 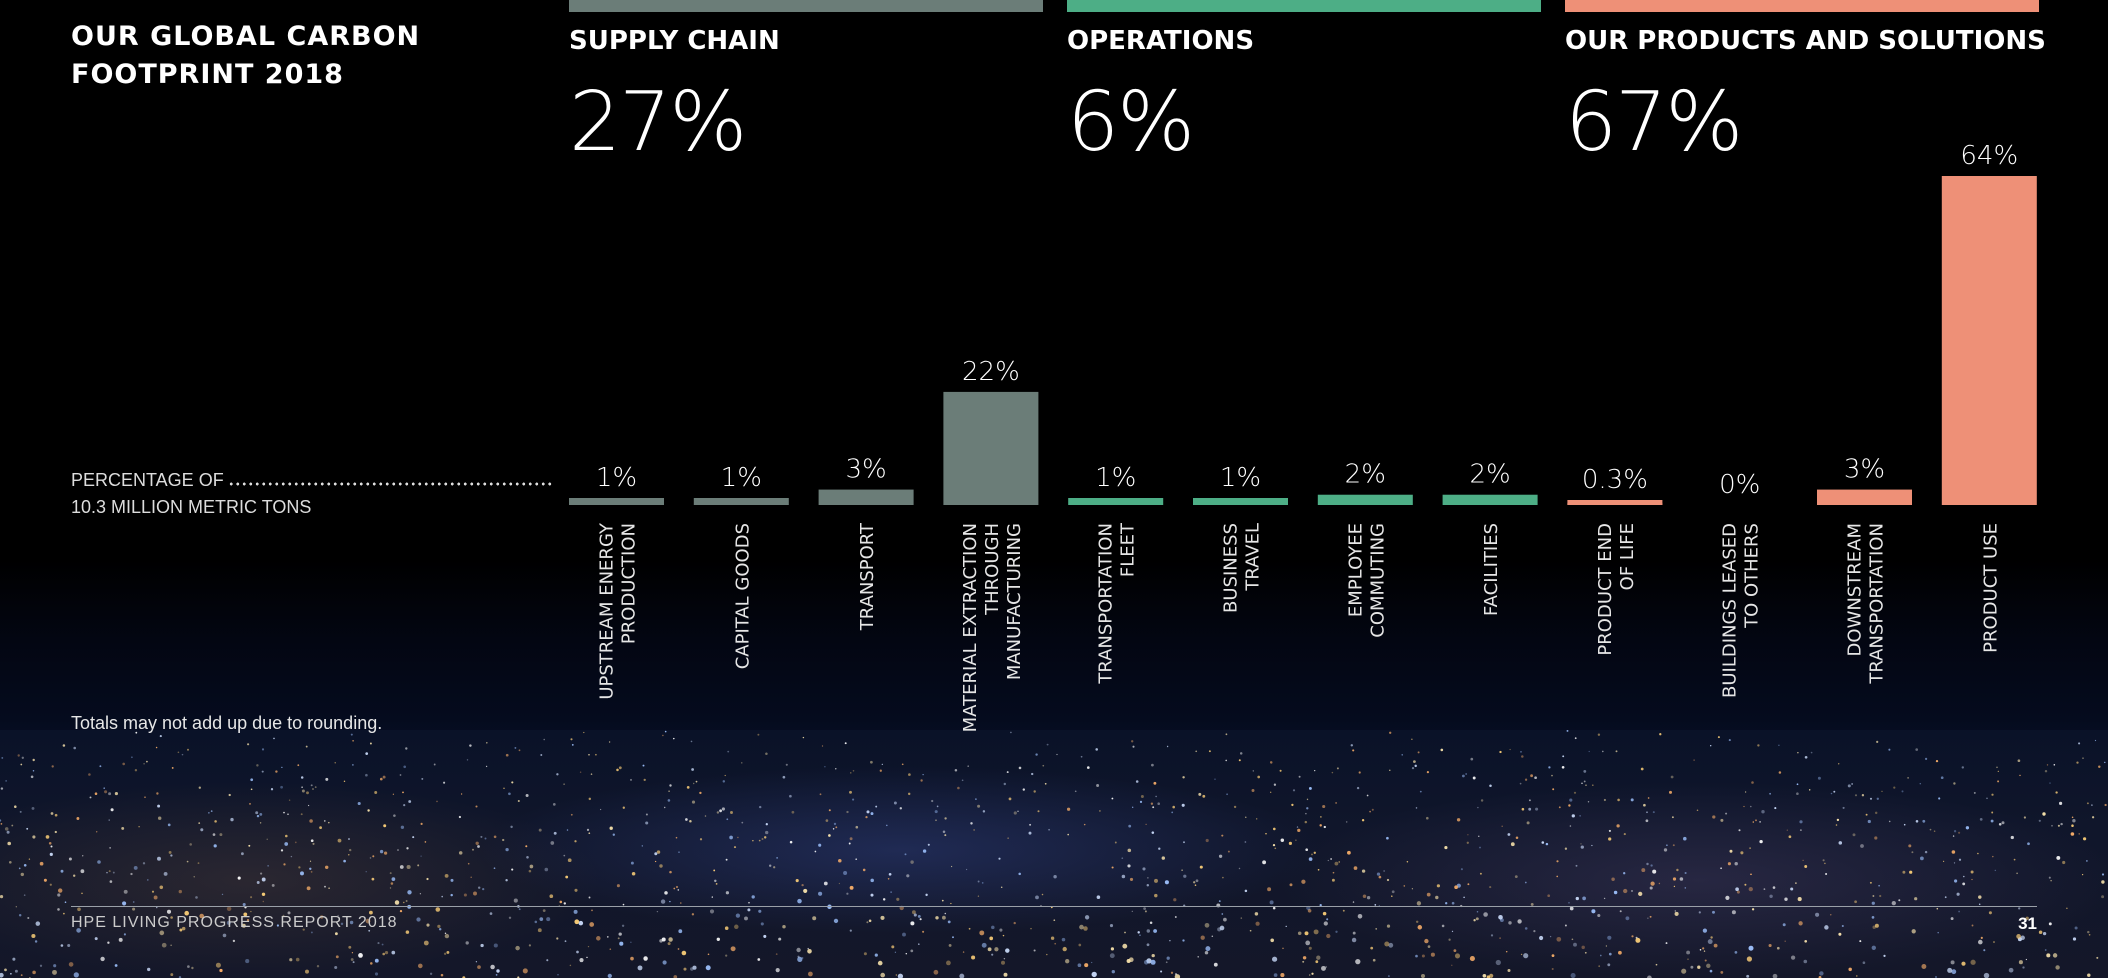 I want to click on bar-value-label: 22%, so click(x=991, y=372).